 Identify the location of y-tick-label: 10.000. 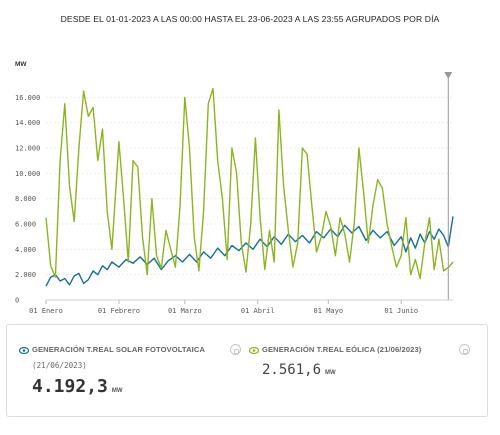
(27, 174).